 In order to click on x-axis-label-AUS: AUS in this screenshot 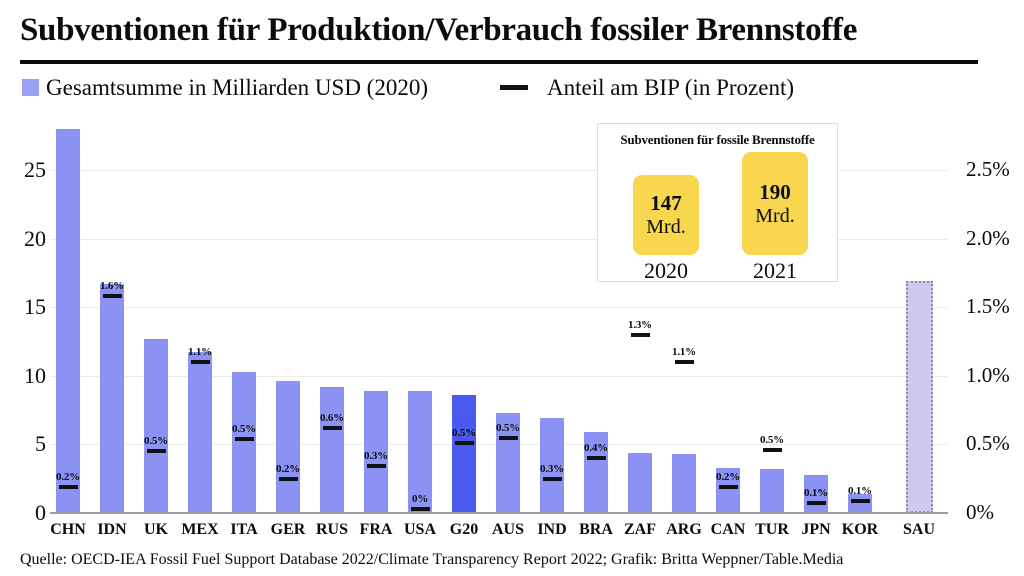, I will do `click(507, 529)`.